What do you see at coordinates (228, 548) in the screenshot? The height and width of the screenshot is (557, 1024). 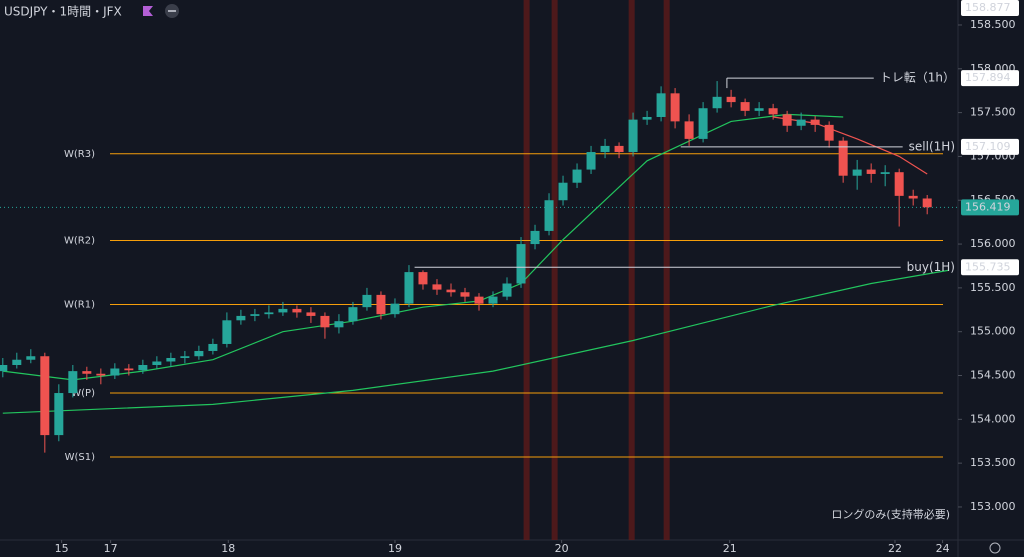 I see `x-tick-label: 18` at bounding box center [228, 548].